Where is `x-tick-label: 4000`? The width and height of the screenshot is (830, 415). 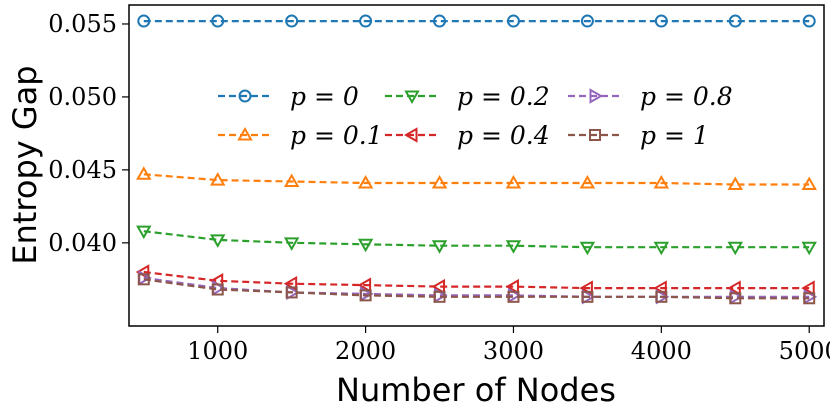
x-tick-label: 4000 is located at coordinates (661, 351).